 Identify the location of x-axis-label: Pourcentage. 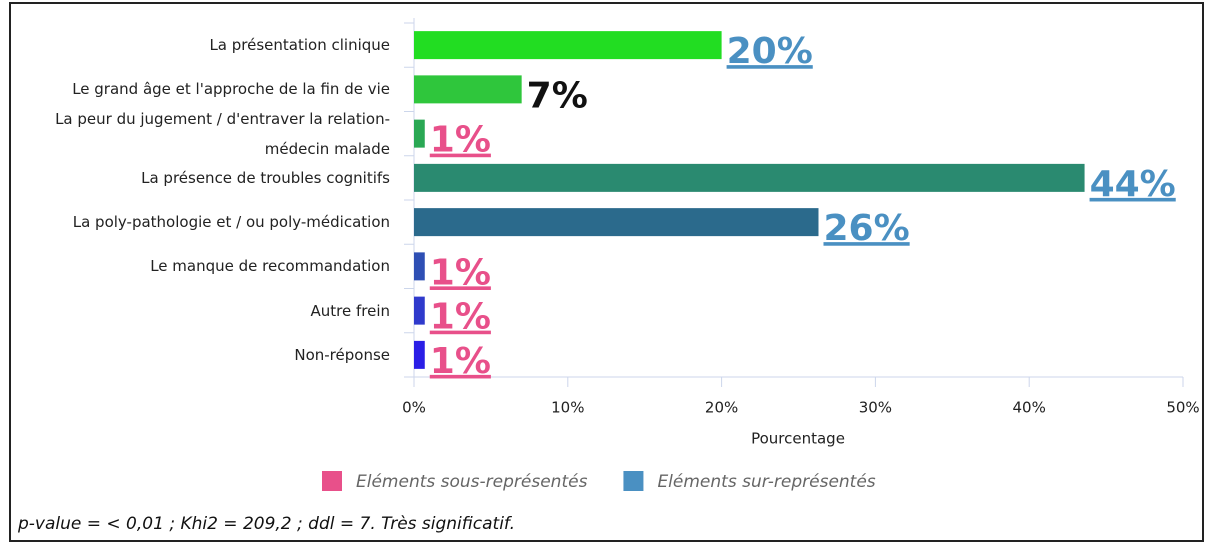
(798, 439).